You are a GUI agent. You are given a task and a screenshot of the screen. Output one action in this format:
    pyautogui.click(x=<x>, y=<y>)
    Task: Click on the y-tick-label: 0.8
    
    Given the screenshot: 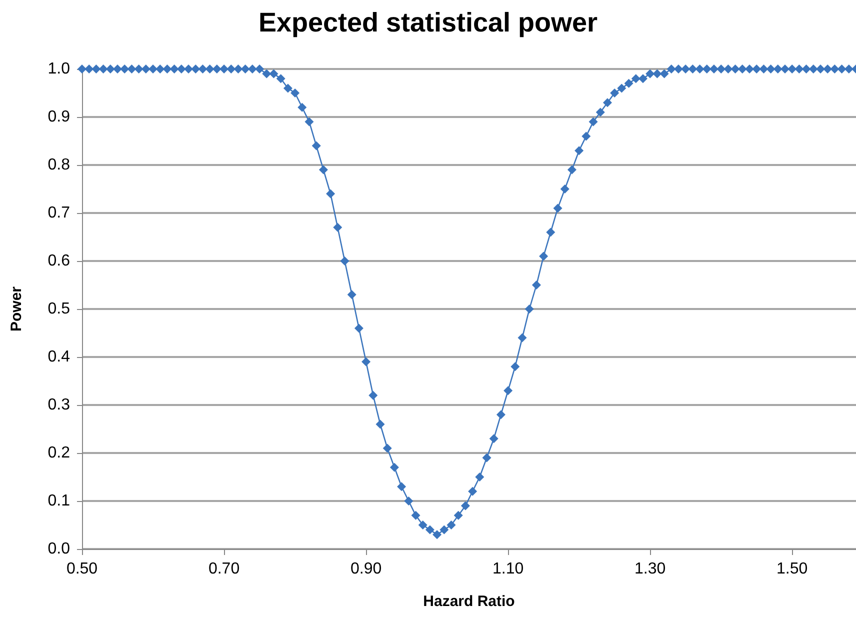 What is the action you would take?
    pyautogui.click(x=59, y=165)
    